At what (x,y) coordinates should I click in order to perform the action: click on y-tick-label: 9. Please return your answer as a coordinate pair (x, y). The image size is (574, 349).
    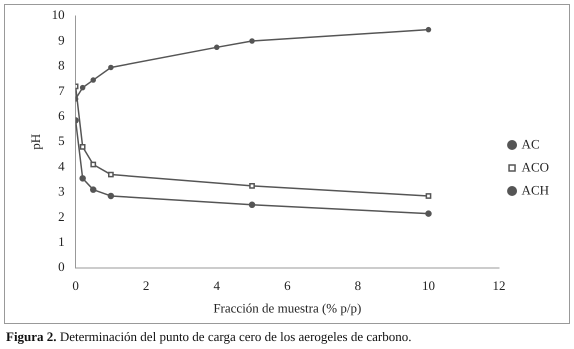
    Looking at the image, I should click on (61, 40).